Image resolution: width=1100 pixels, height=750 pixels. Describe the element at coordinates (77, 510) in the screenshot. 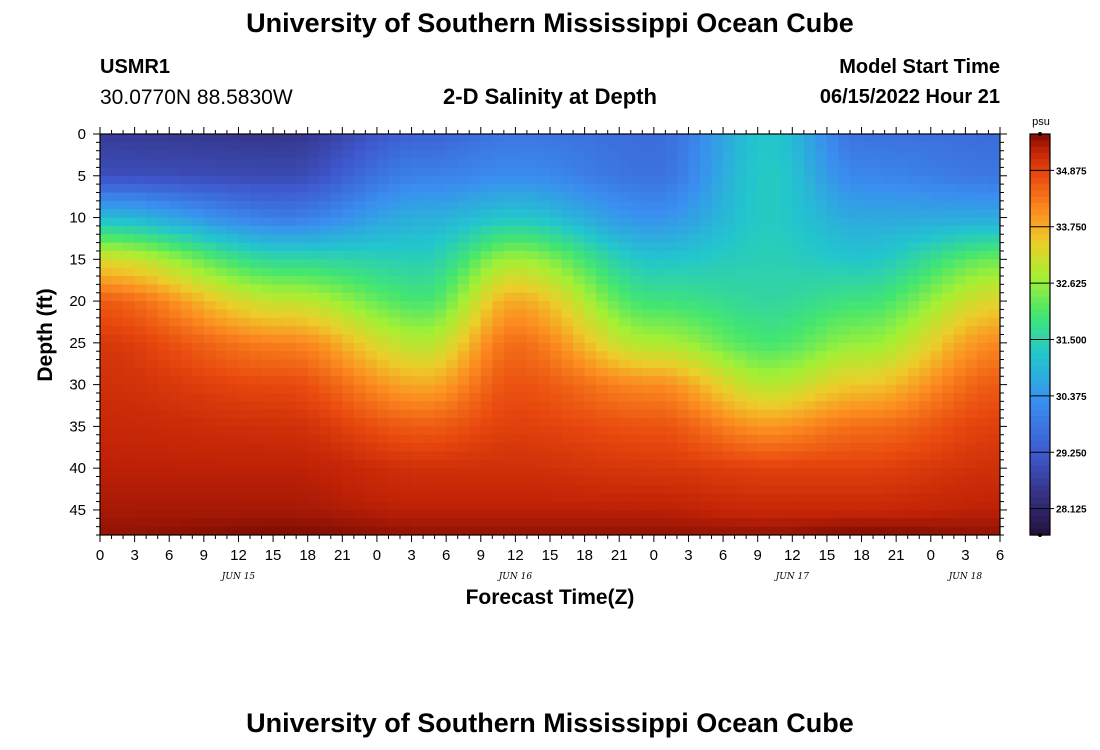

I see `y-tick-label: 45` at that location.